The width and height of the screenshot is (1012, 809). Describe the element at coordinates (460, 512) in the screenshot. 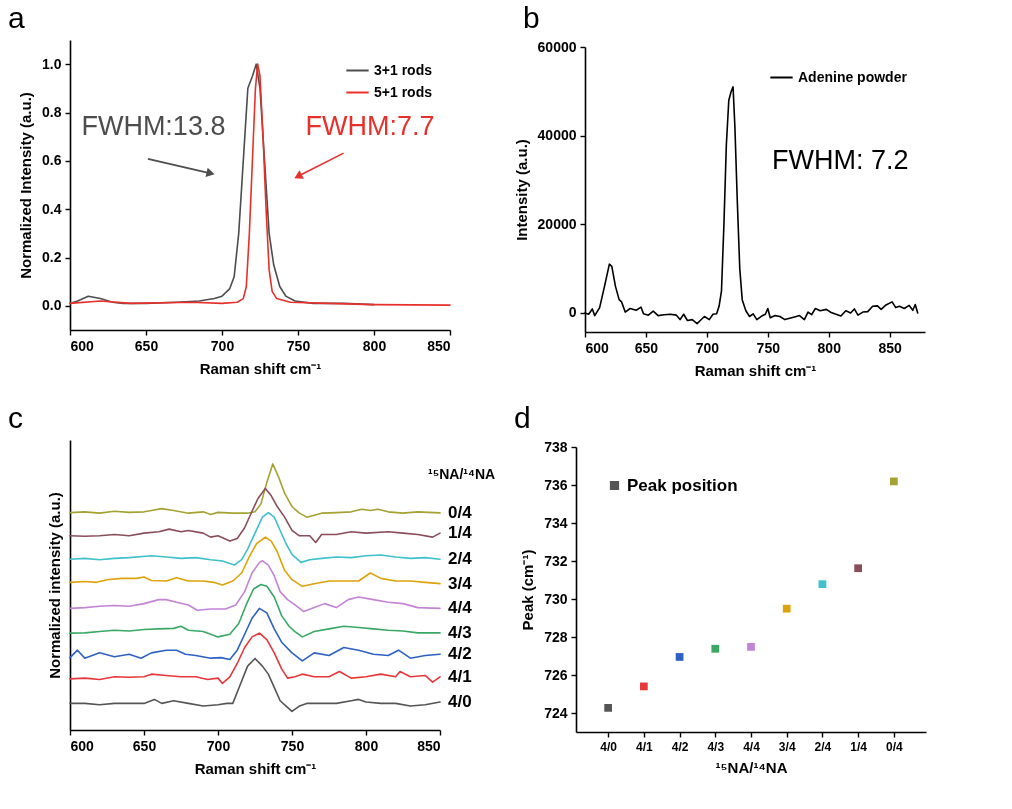

I see `series-label: 0/4` at that location.